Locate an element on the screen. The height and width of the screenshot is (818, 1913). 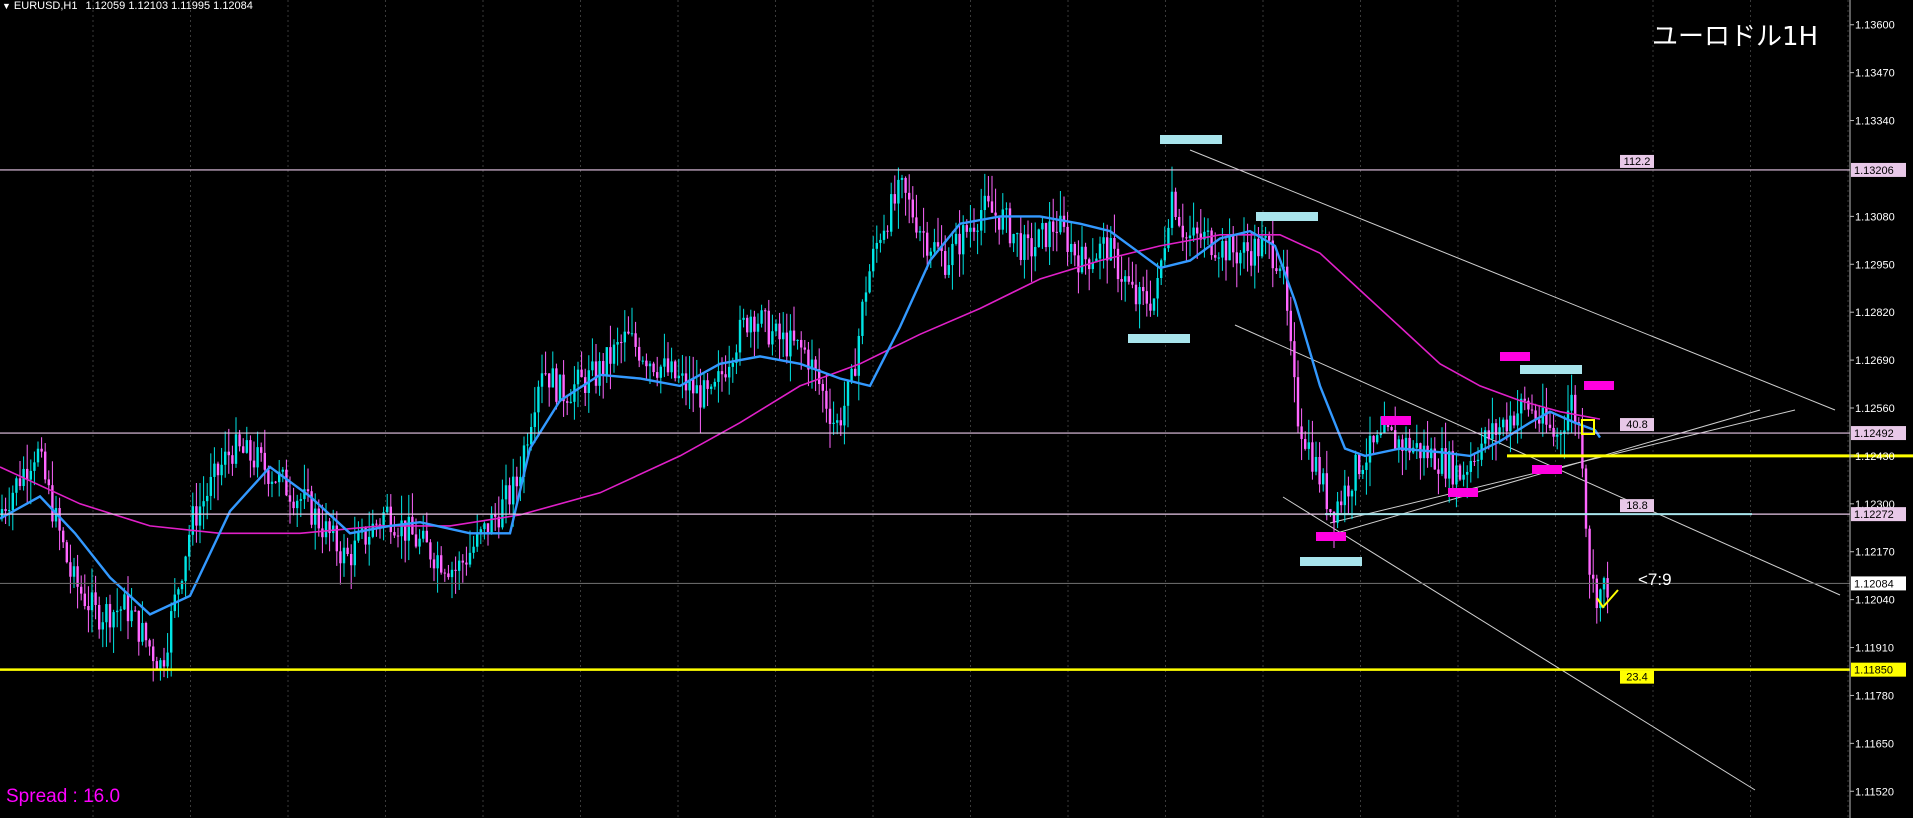
price-tag: 1.12492 is located at coordinates (1874, 434).